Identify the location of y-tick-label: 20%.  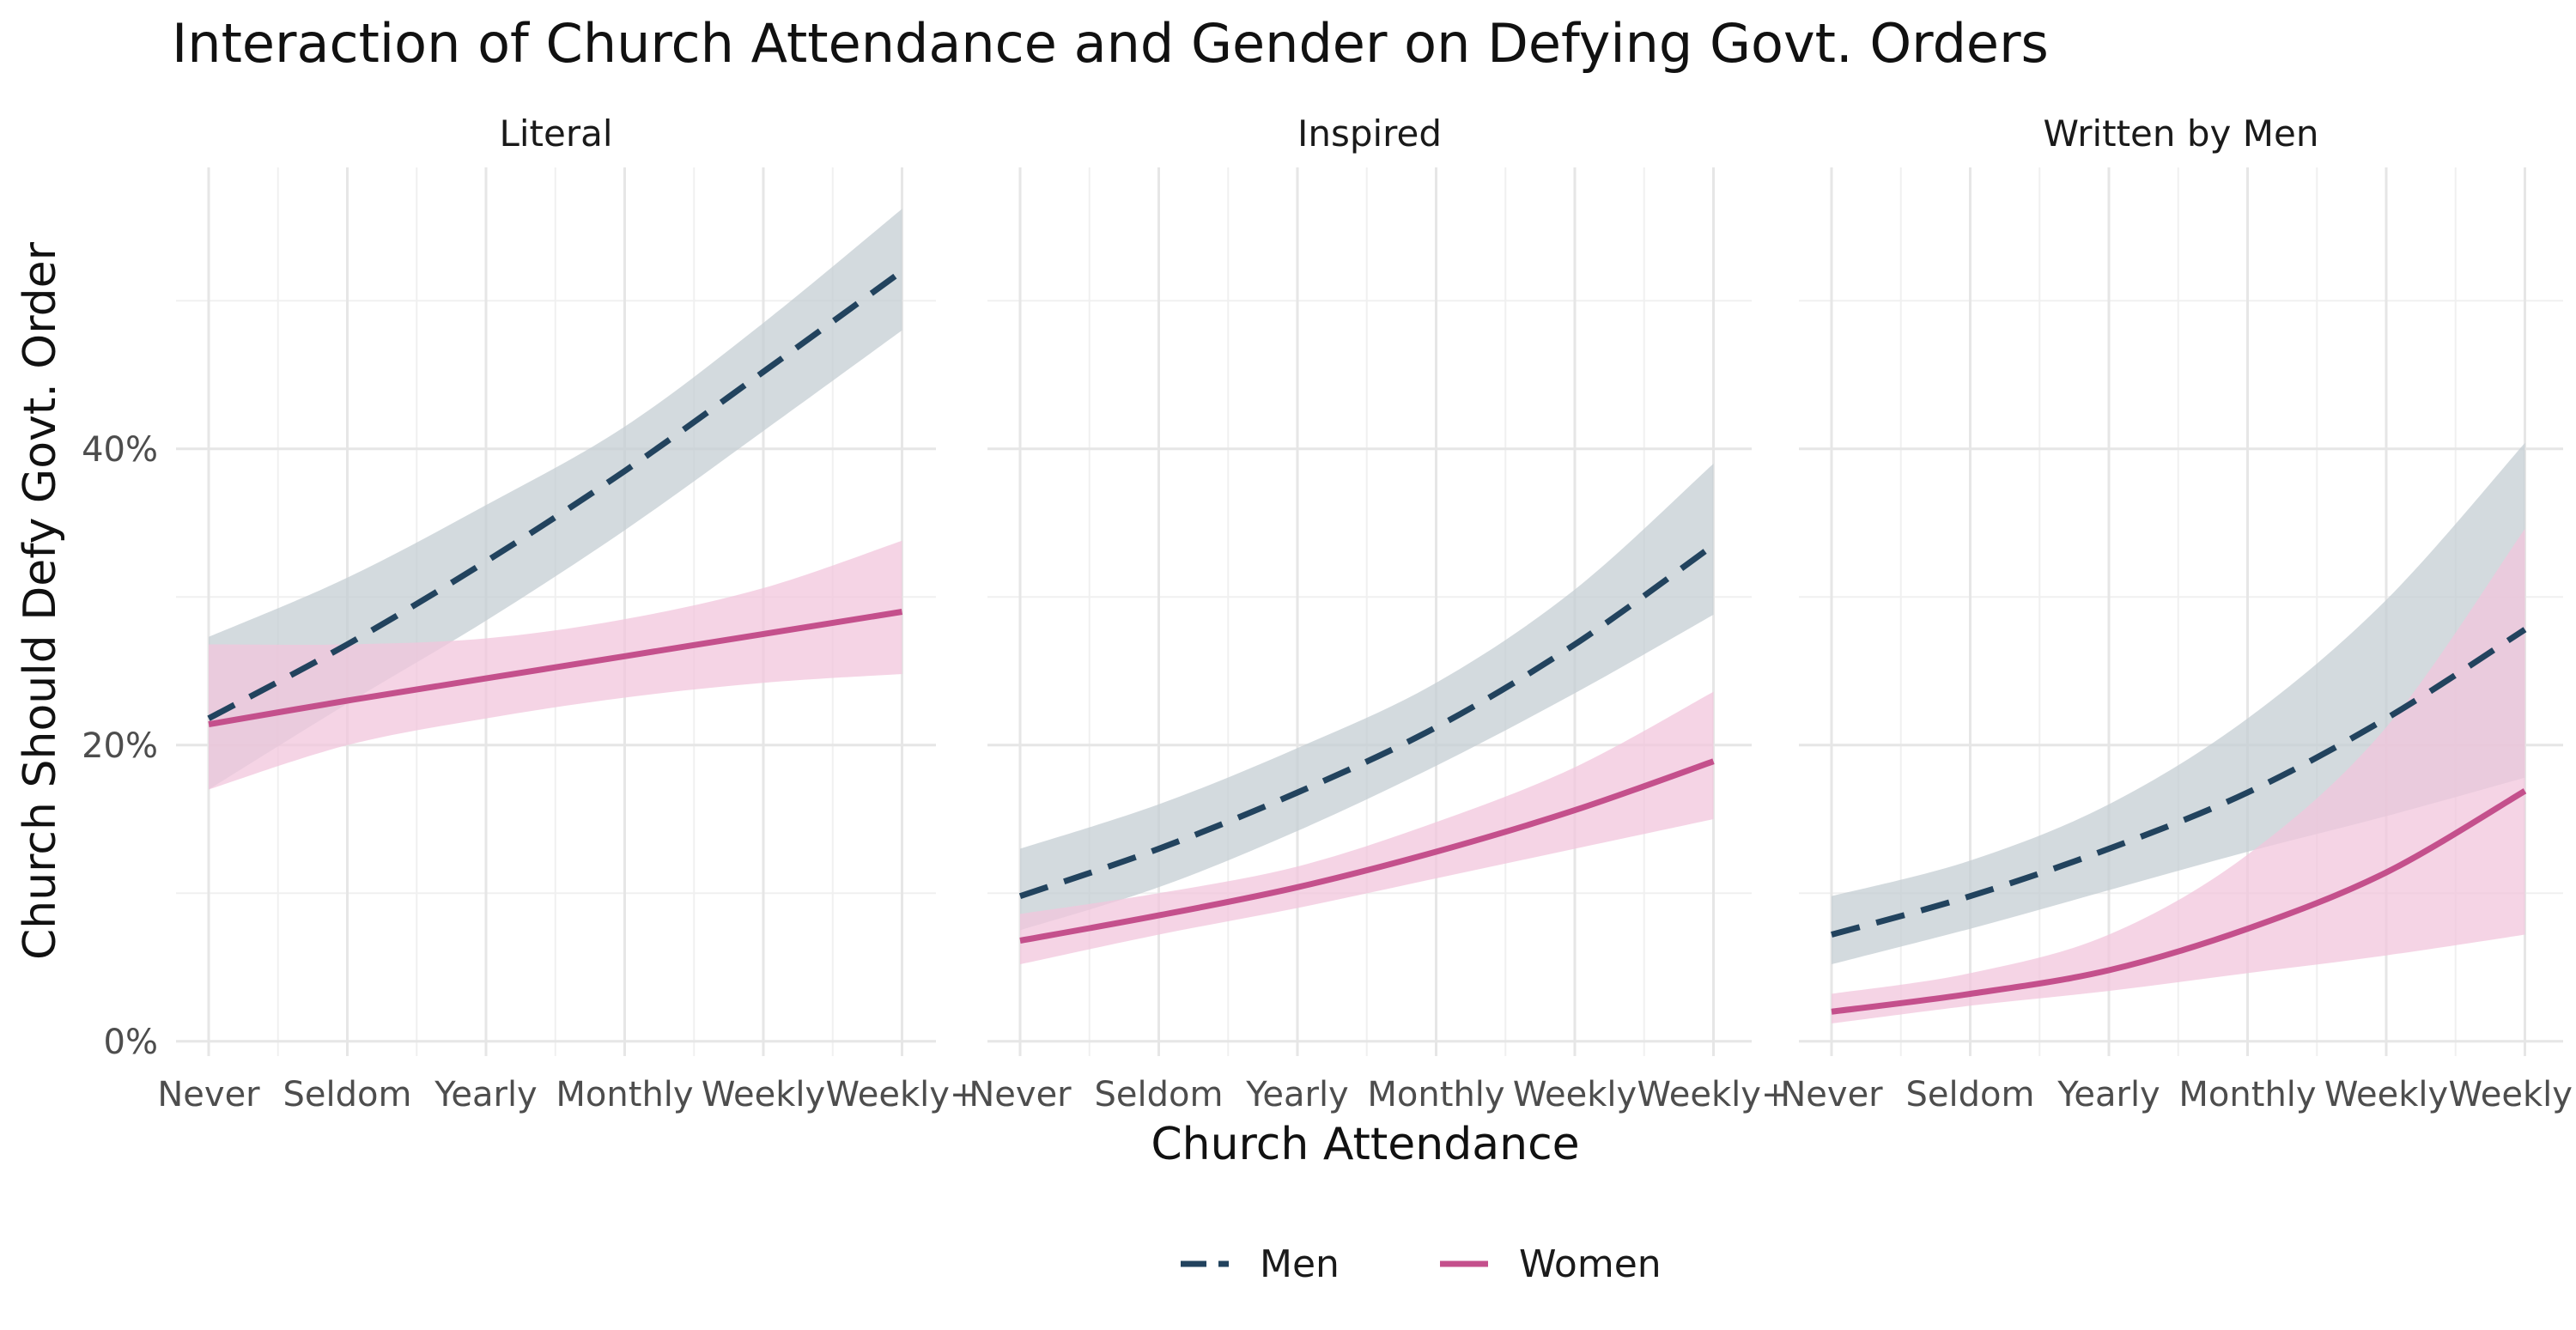
(120, 746).